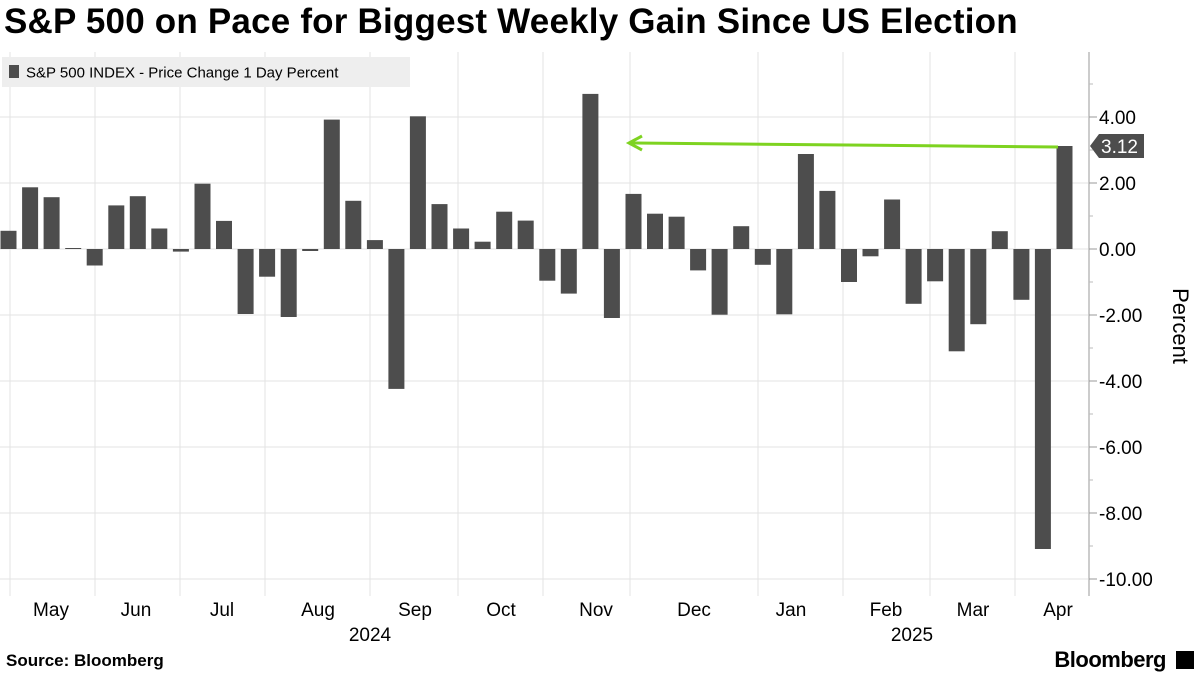 The width and height of the screenshot is (1200, 675). I want to click on x-tick-label: Aug, so click(318, 610).